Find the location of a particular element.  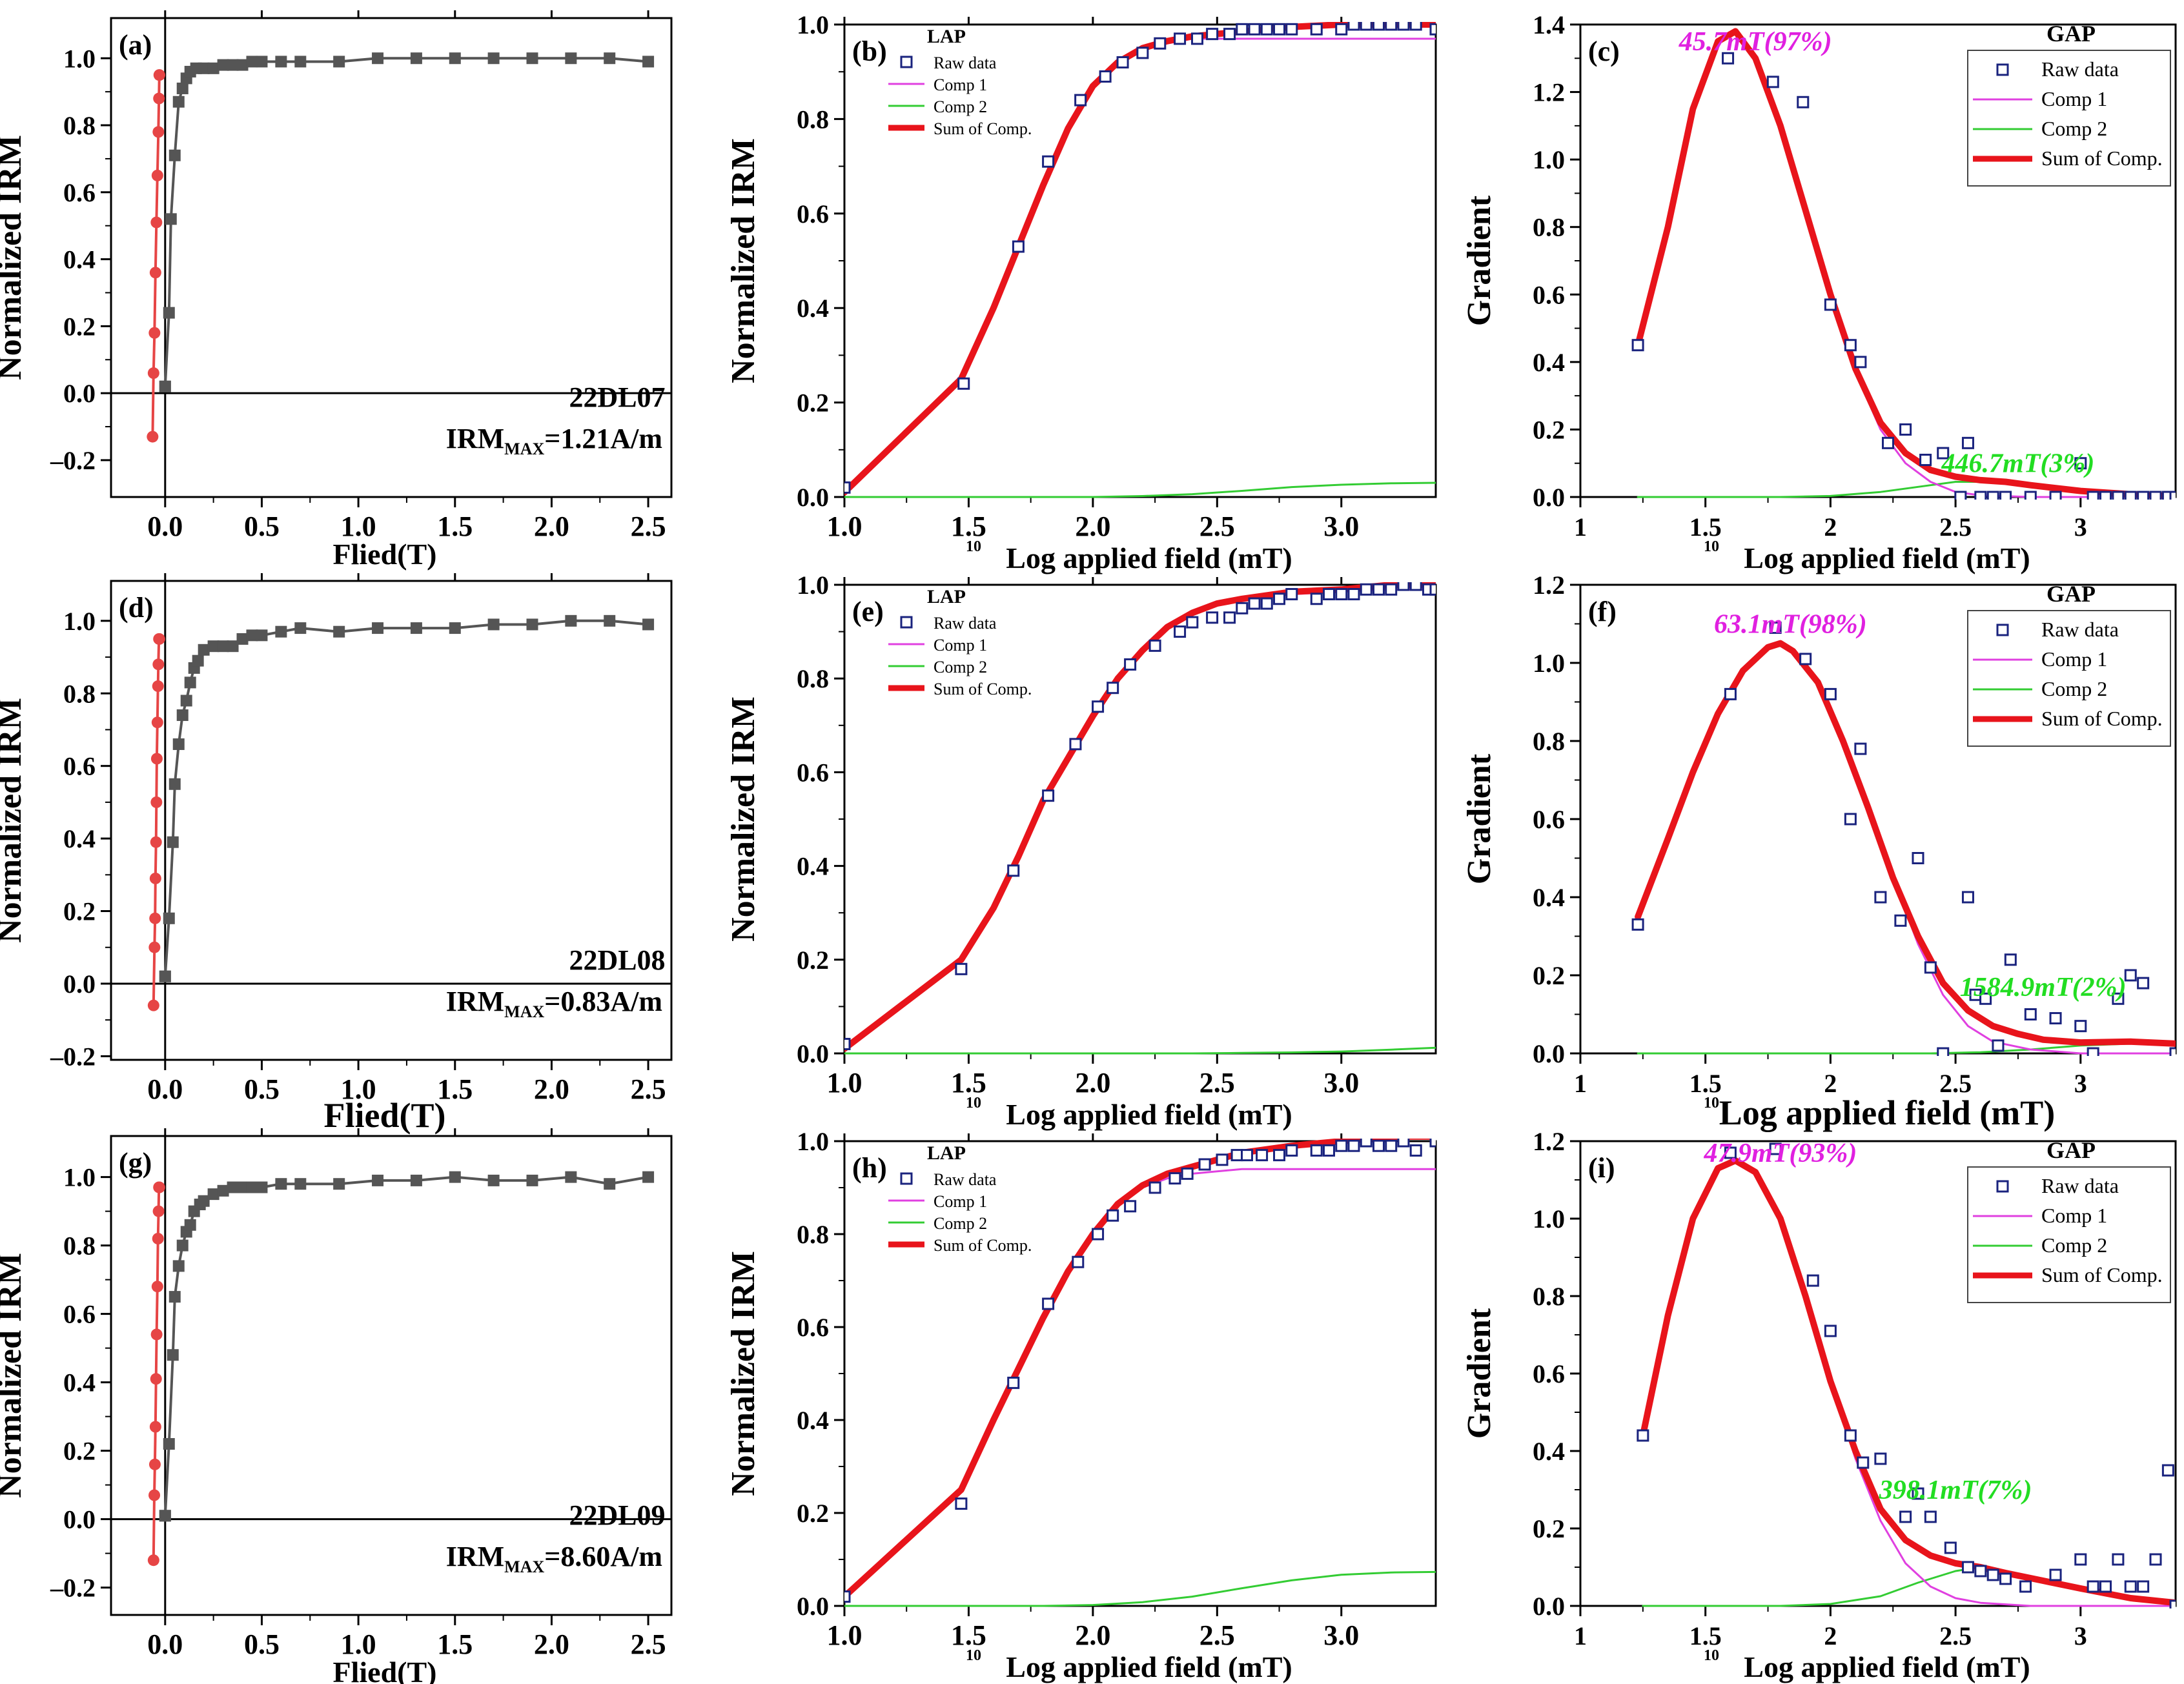

legend-label: Comp 2 is located at coordinates (2074, 688).